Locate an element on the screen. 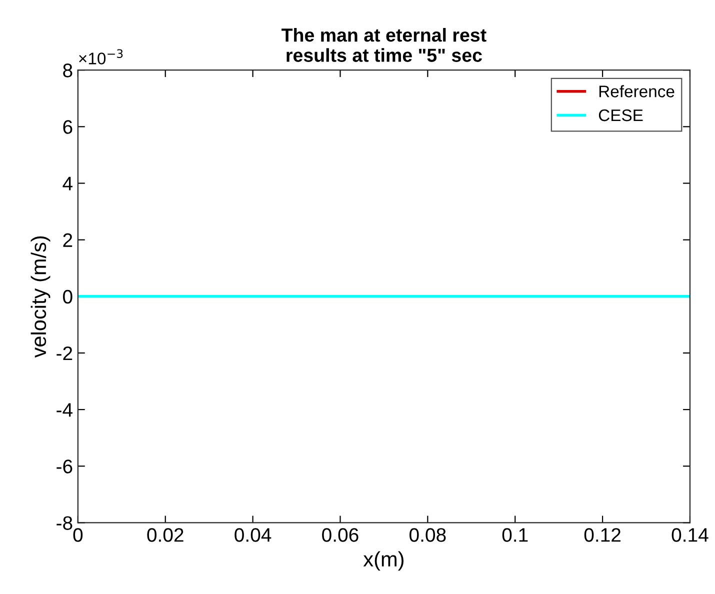 The height and width of the screenshot is (594, 715). x-tick-label: 0.04 is located at coordinates (253, 535).